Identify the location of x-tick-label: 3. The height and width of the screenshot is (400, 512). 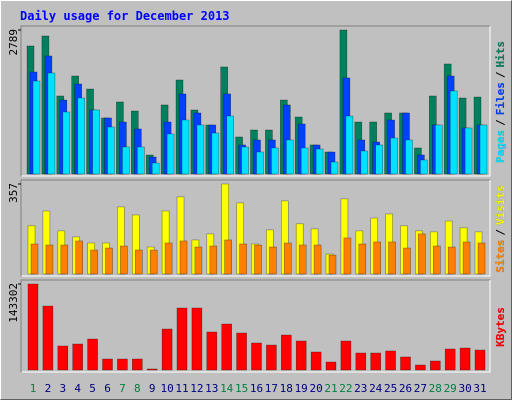
(62, 388).